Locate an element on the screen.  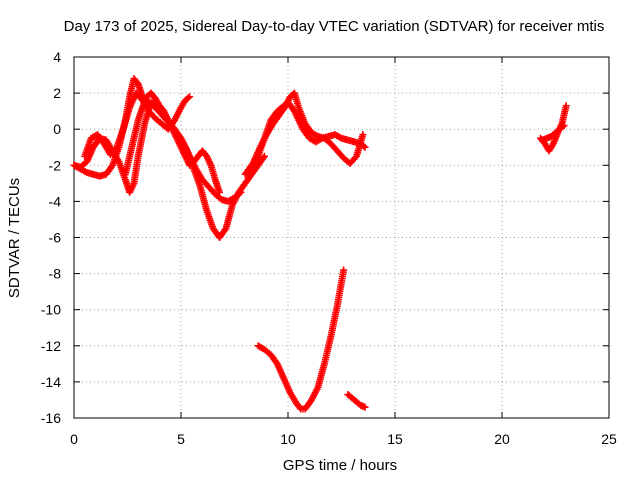
series-arc-h is located at coordinates (356, 401).